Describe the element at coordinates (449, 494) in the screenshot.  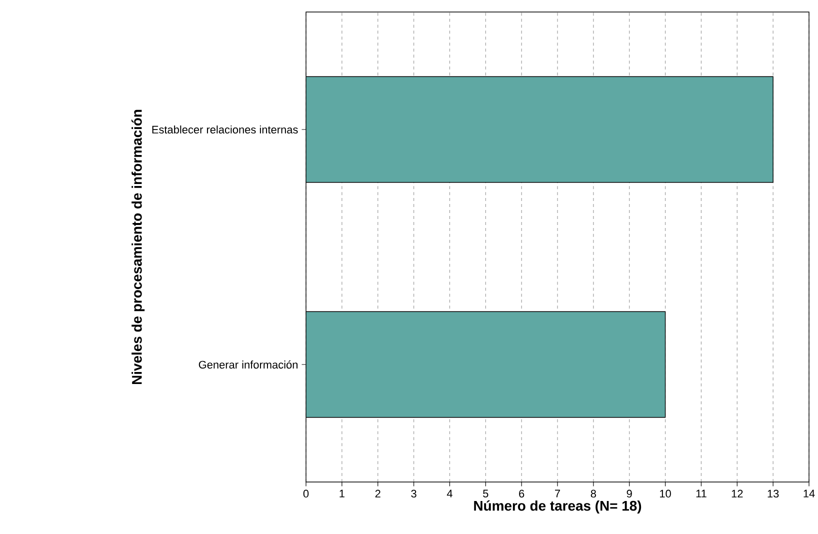
I see `x-tick-label: 4` at that location.